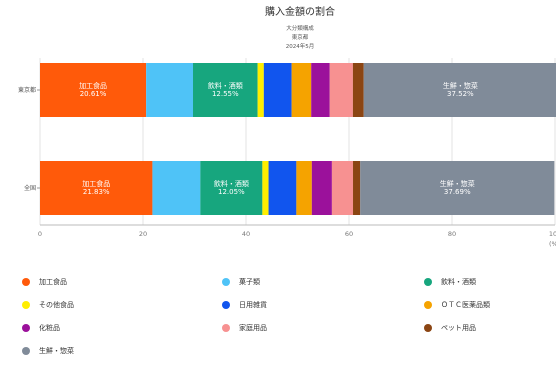 Image resolution: width=556 pixels, height=365 pixels. What do you see at coordinates (253, 328) in the screenshot?
I see `legend-label: 家庭用品` at bounding box center [253, 328].